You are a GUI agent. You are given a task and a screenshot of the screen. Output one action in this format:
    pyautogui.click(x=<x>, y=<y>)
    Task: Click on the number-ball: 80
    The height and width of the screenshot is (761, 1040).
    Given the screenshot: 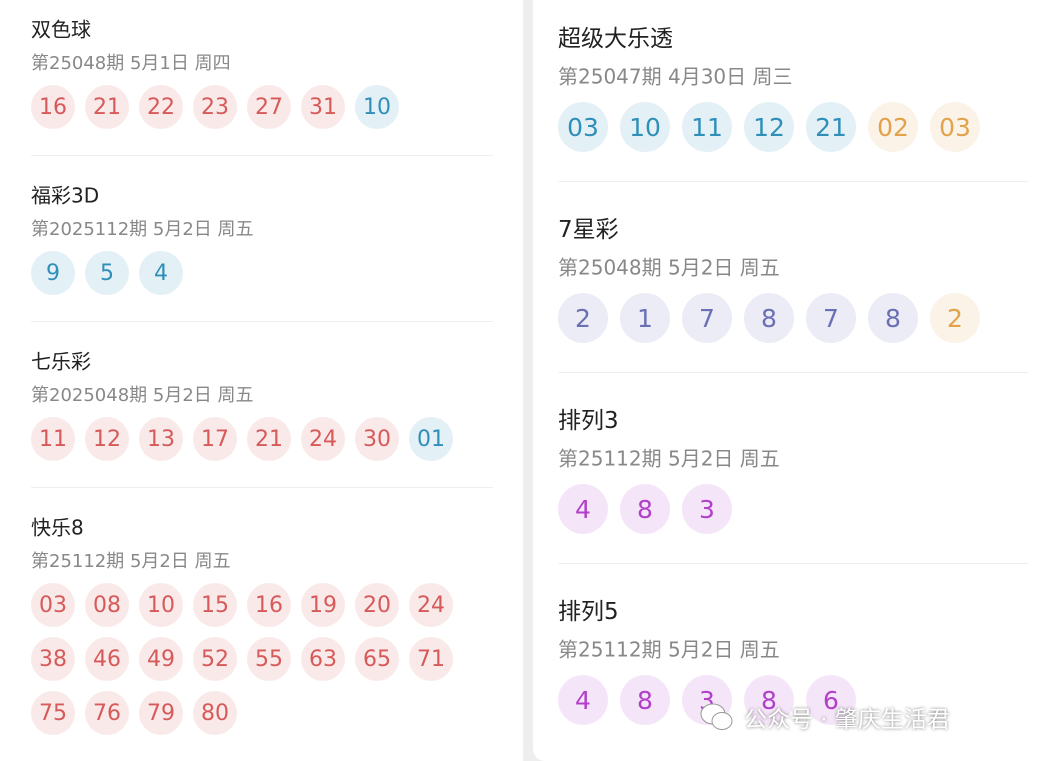 What is the action you would take?
    pyautogui.click(x=215, y=713)
    